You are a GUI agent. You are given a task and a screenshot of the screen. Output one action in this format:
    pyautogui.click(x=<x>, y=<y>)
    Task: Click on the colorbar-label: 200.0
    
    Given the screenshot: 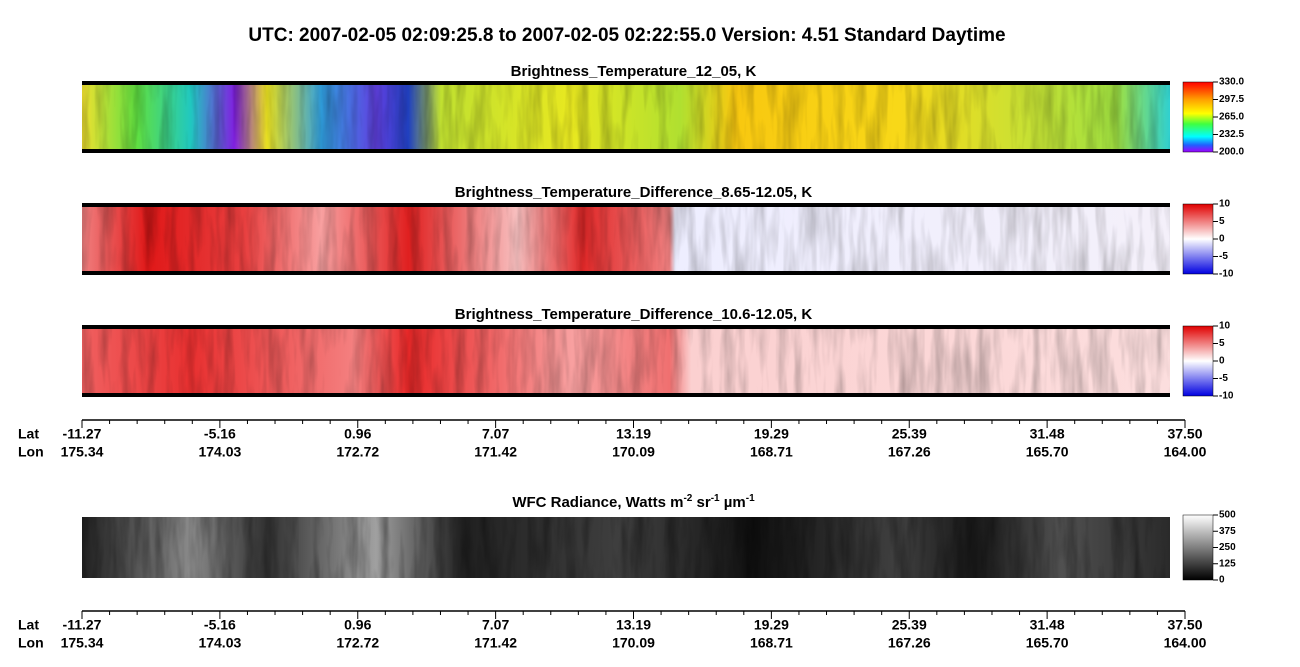 What is the action you would take?
    pyautogui.click(x=1231, y=152)
    